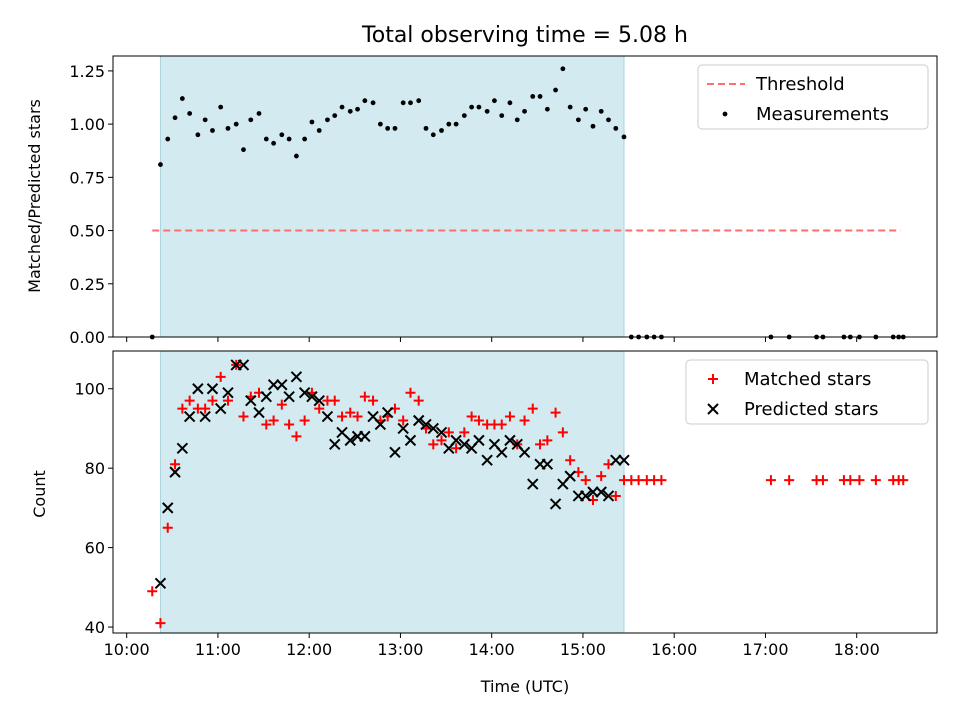 This screenshot has width=960, height=720. What do you see at coordinates (813, 97) in the screenshot?
I see `legend` at bounding box center [813, 97].